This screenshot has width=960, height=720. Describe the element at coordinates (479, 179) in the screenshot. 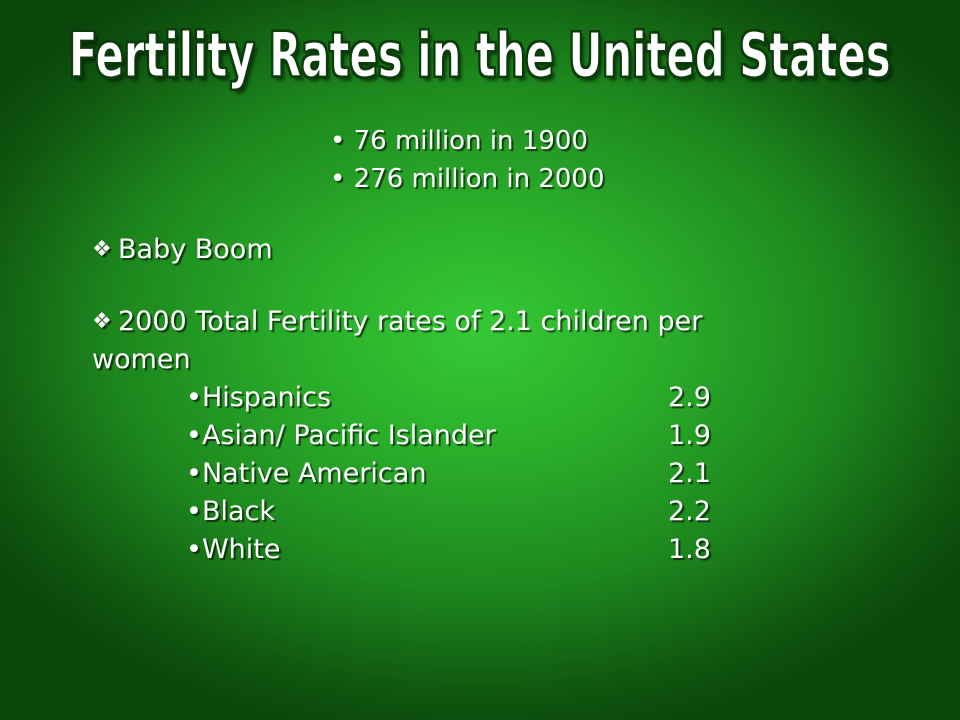

I see `population-text: 276 million in 2000` at that location.